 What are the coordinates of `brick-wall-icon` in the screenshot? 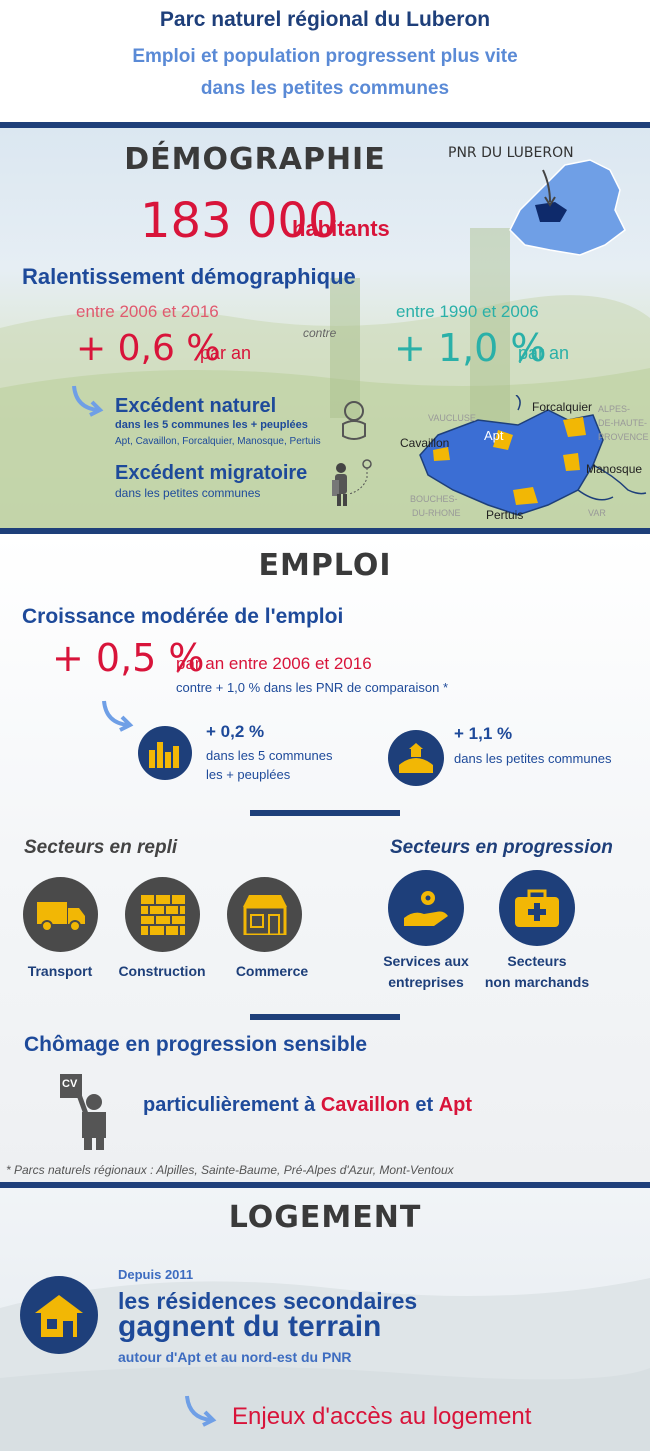 It's located at (162, 914).